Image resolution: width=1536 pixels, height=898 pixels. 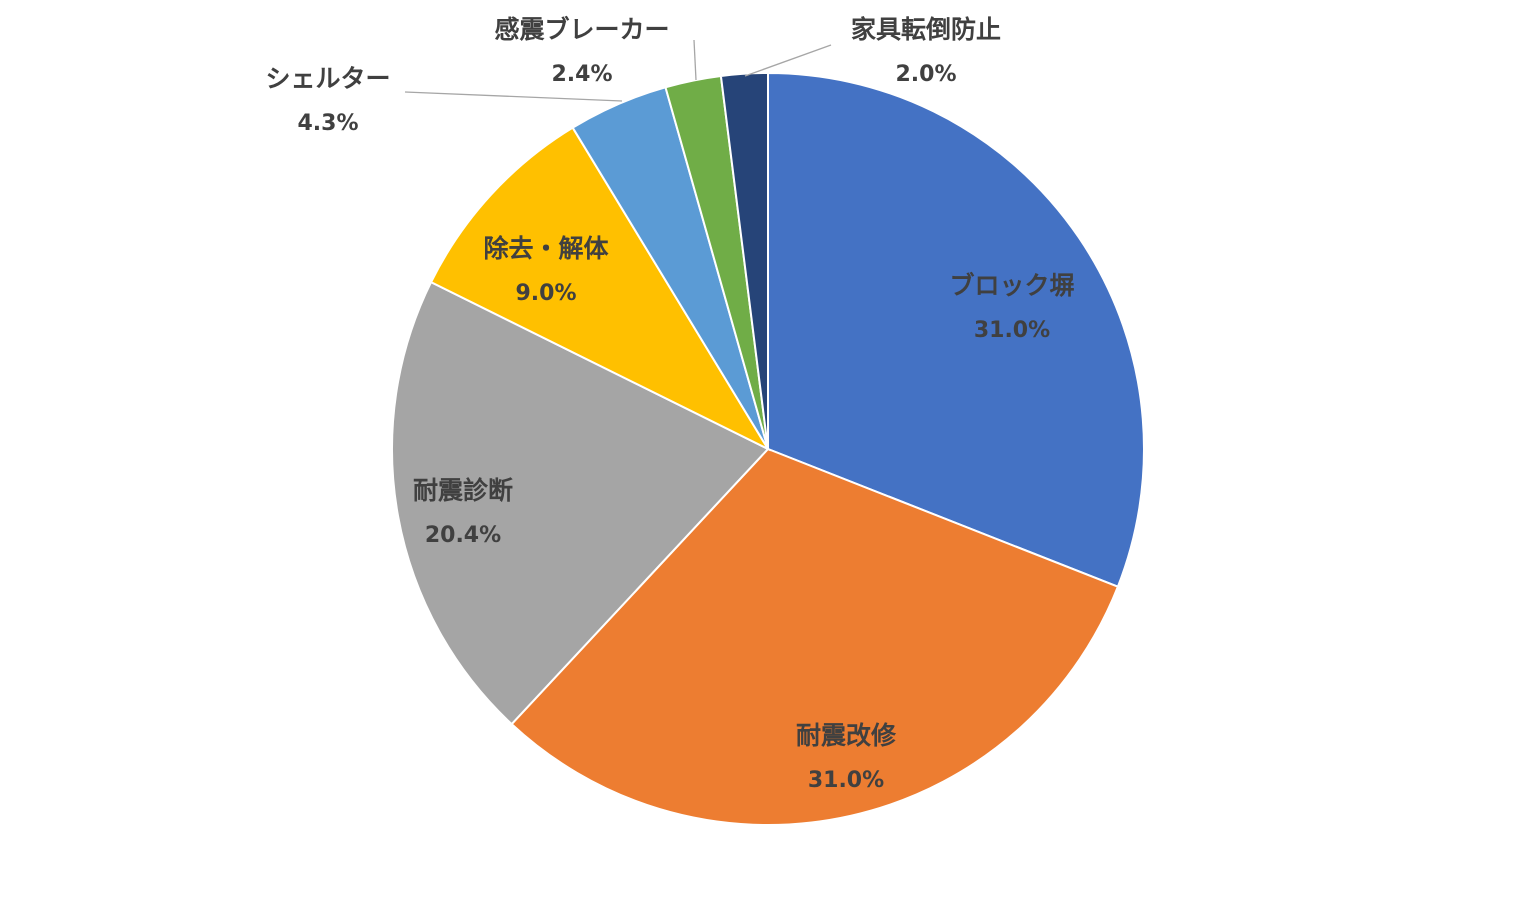 I want to click on category-label-removal-demolition: 除去・解体, so click(x=546, y=248).